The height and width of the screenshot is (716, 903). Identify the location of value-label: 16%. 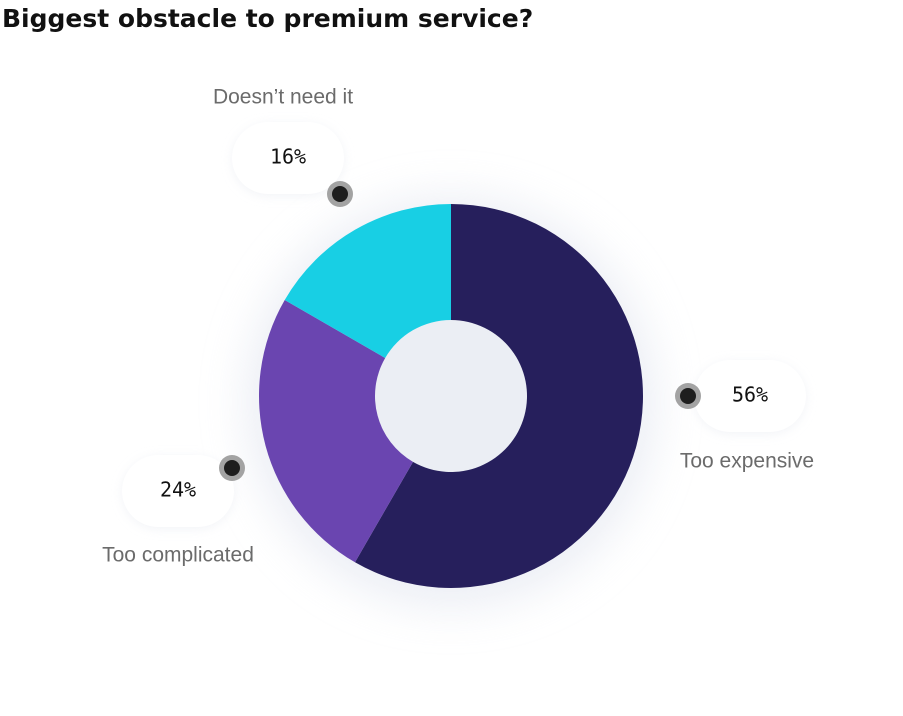
(288, 157).